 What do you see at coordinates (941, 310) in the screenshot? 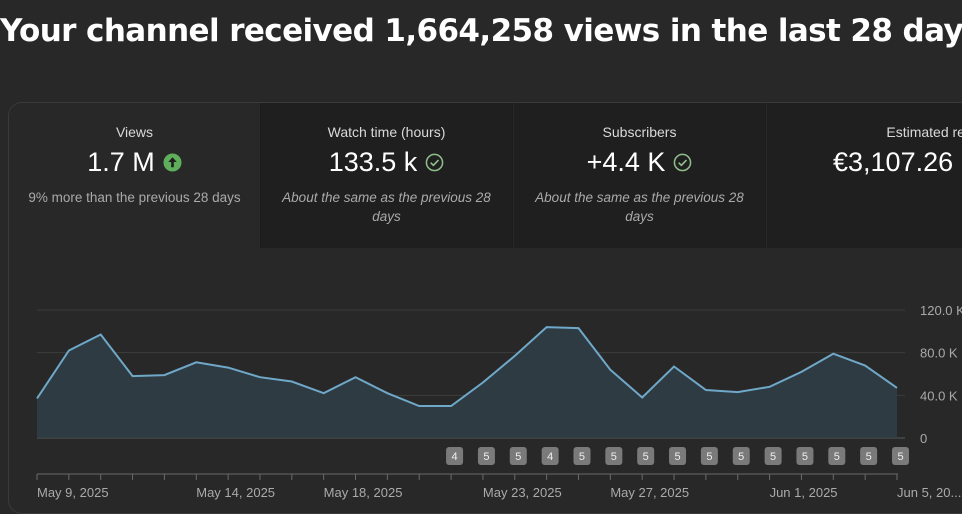
I see `y-tick-label: 120.0 K` at bounding box center [941, 310].